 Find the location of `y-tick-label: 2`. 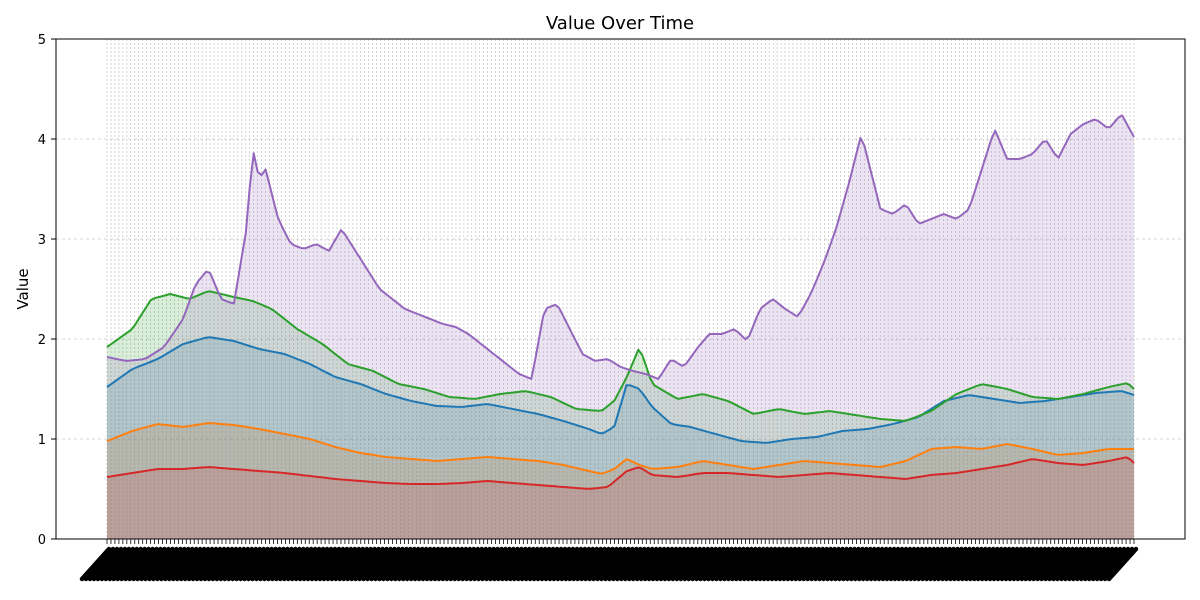

y-tick-label: 2 is located at coordinates (42, 340).